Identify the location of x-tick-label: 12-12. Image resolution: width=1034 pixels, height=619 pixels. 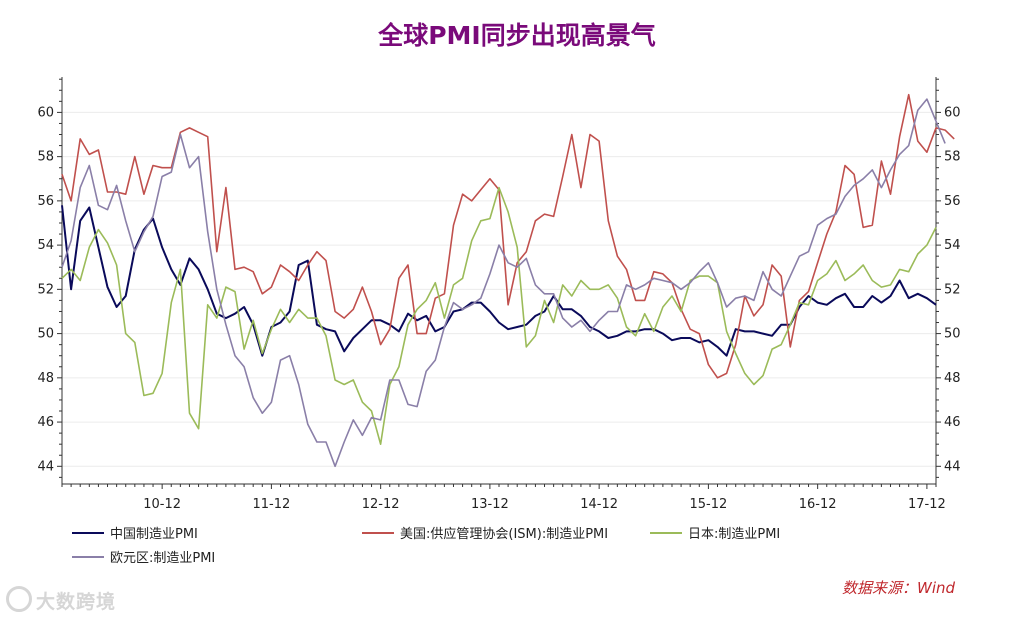
(381, 504).